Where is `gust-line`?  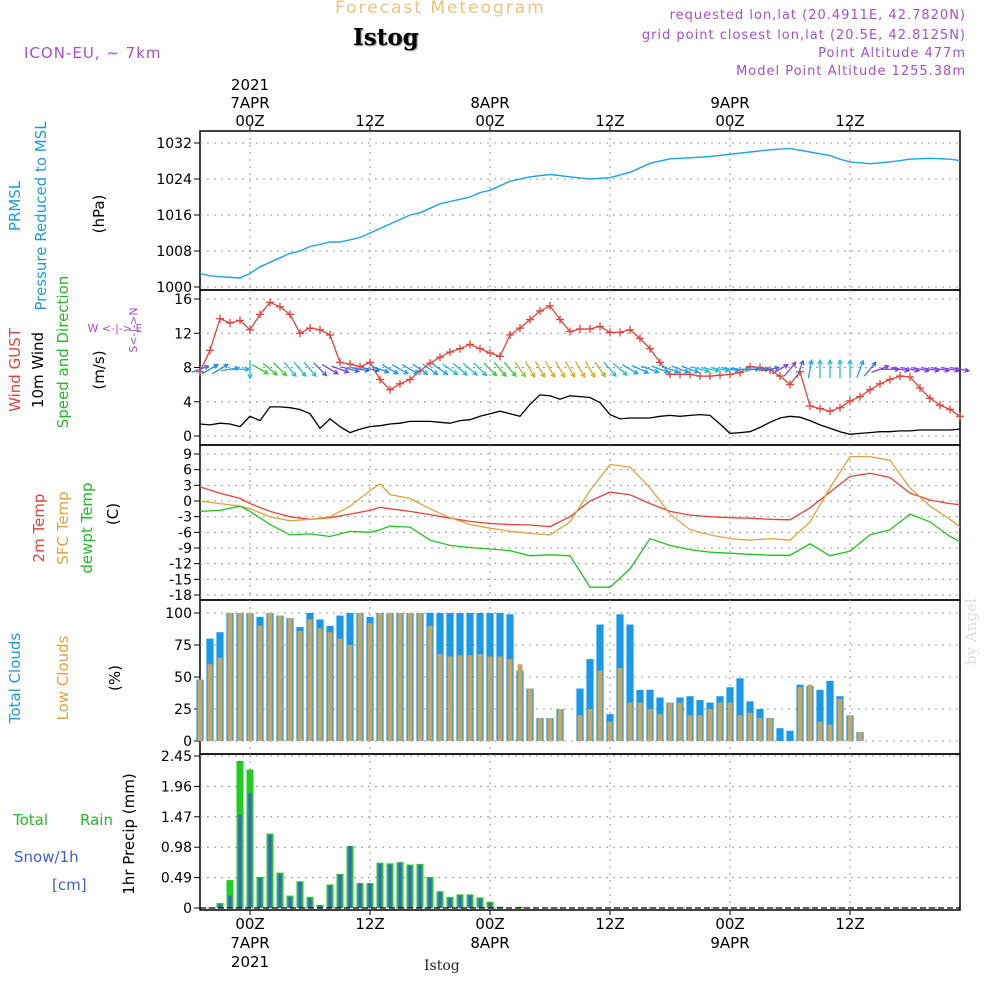
gust-line is located at coordinates (580, 359).